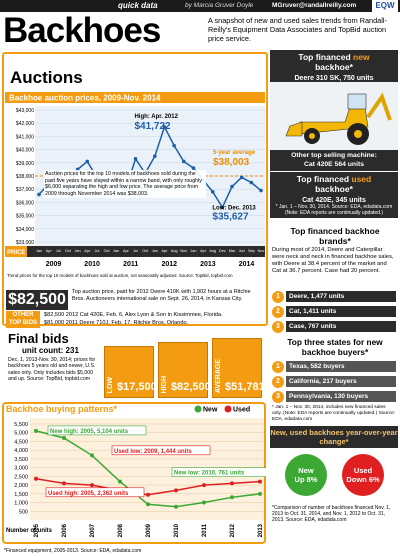 The image size is (400, 556). I want to click on legend-label: New, so click(210, 410).